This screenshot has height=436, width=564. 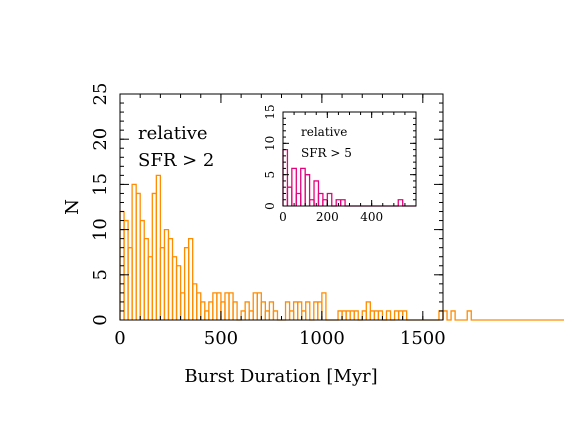 What do you see at coordinates (100, 94) in the screenshot?
I see `y-tick-label: 25` at bounding box center [100, 94].